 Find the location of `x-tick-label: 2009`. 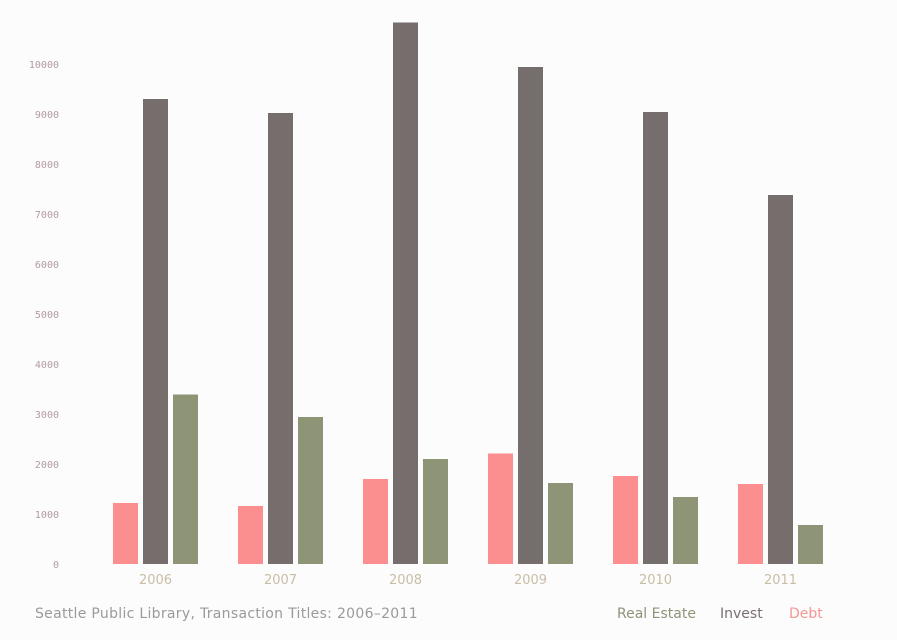

x-tick-label: 2009 is located at coordinates (530, 580).